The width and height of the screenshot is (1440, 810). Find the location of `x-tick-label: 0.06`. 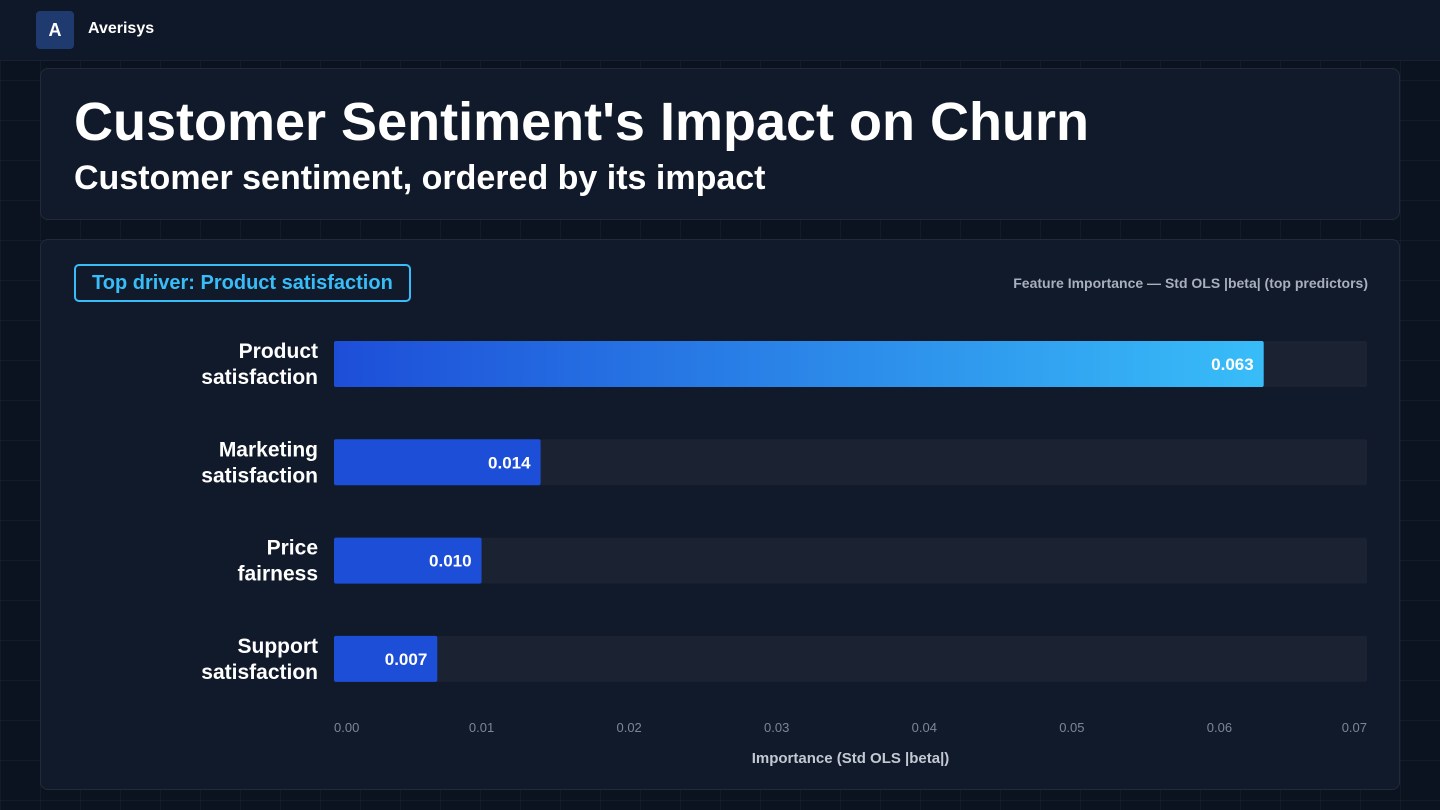

x-tick-label: 0.06 is located at coordinates (1219, 727).